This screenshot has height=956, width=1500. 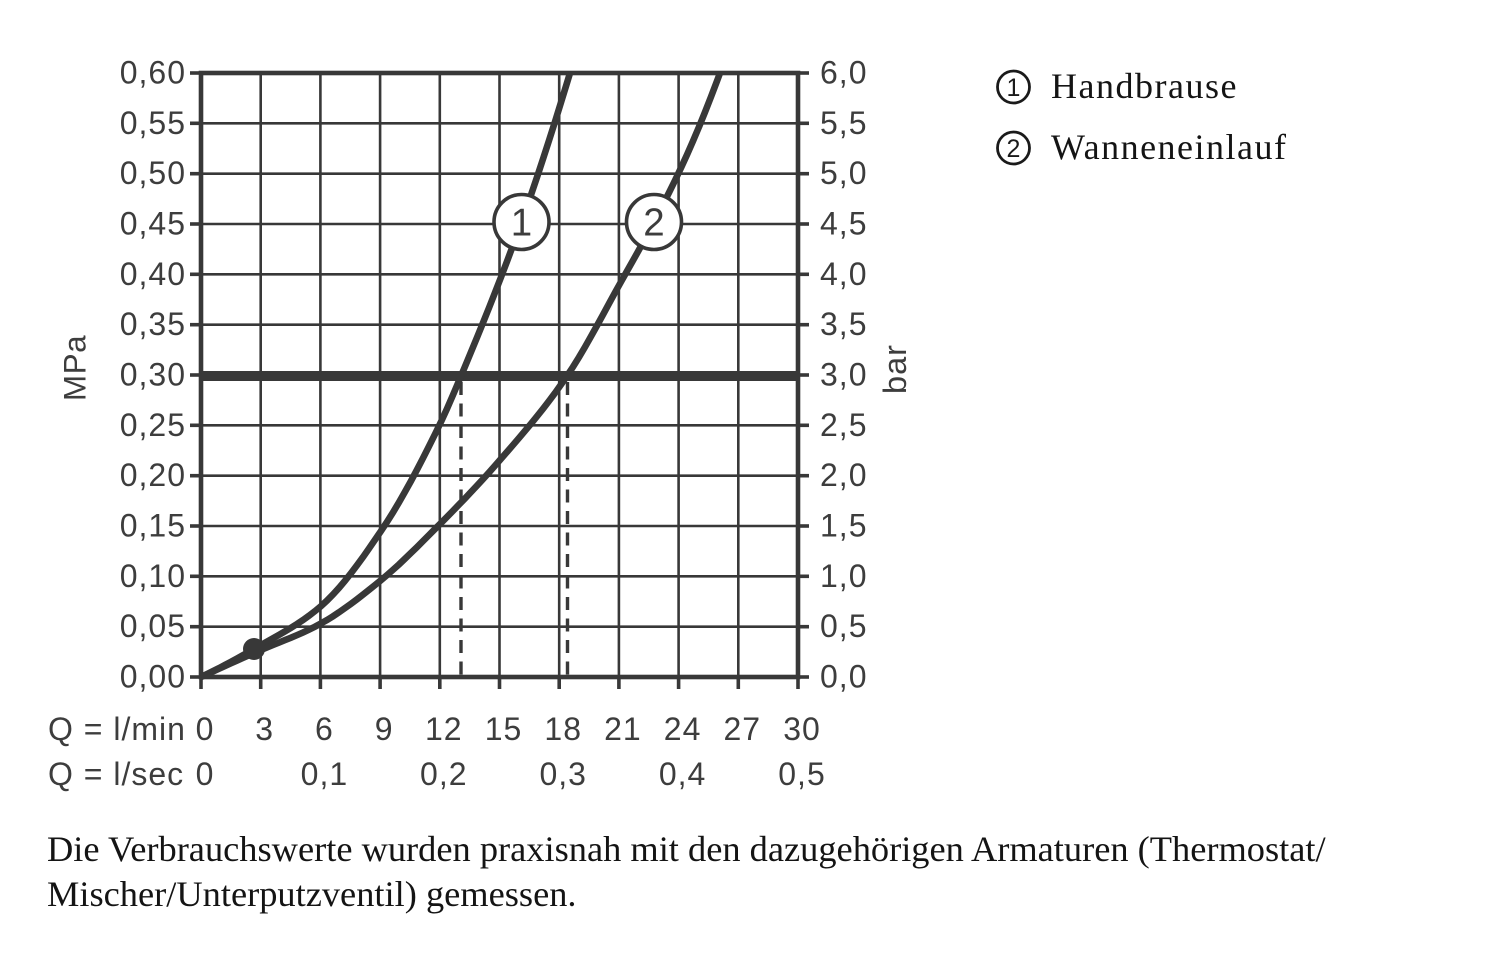 I want to click on svg-text: 3,0, so click(x=843, y=375).